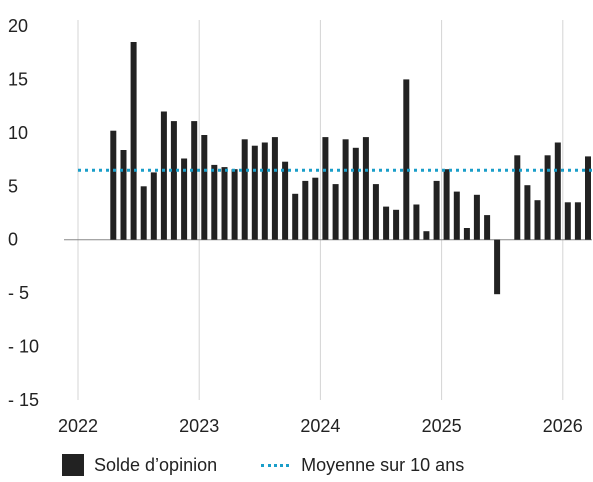 Image resolution: width=593 pixels, height=482 pixels. I want to click on x-tick-label: 2023, so click(199, 426).